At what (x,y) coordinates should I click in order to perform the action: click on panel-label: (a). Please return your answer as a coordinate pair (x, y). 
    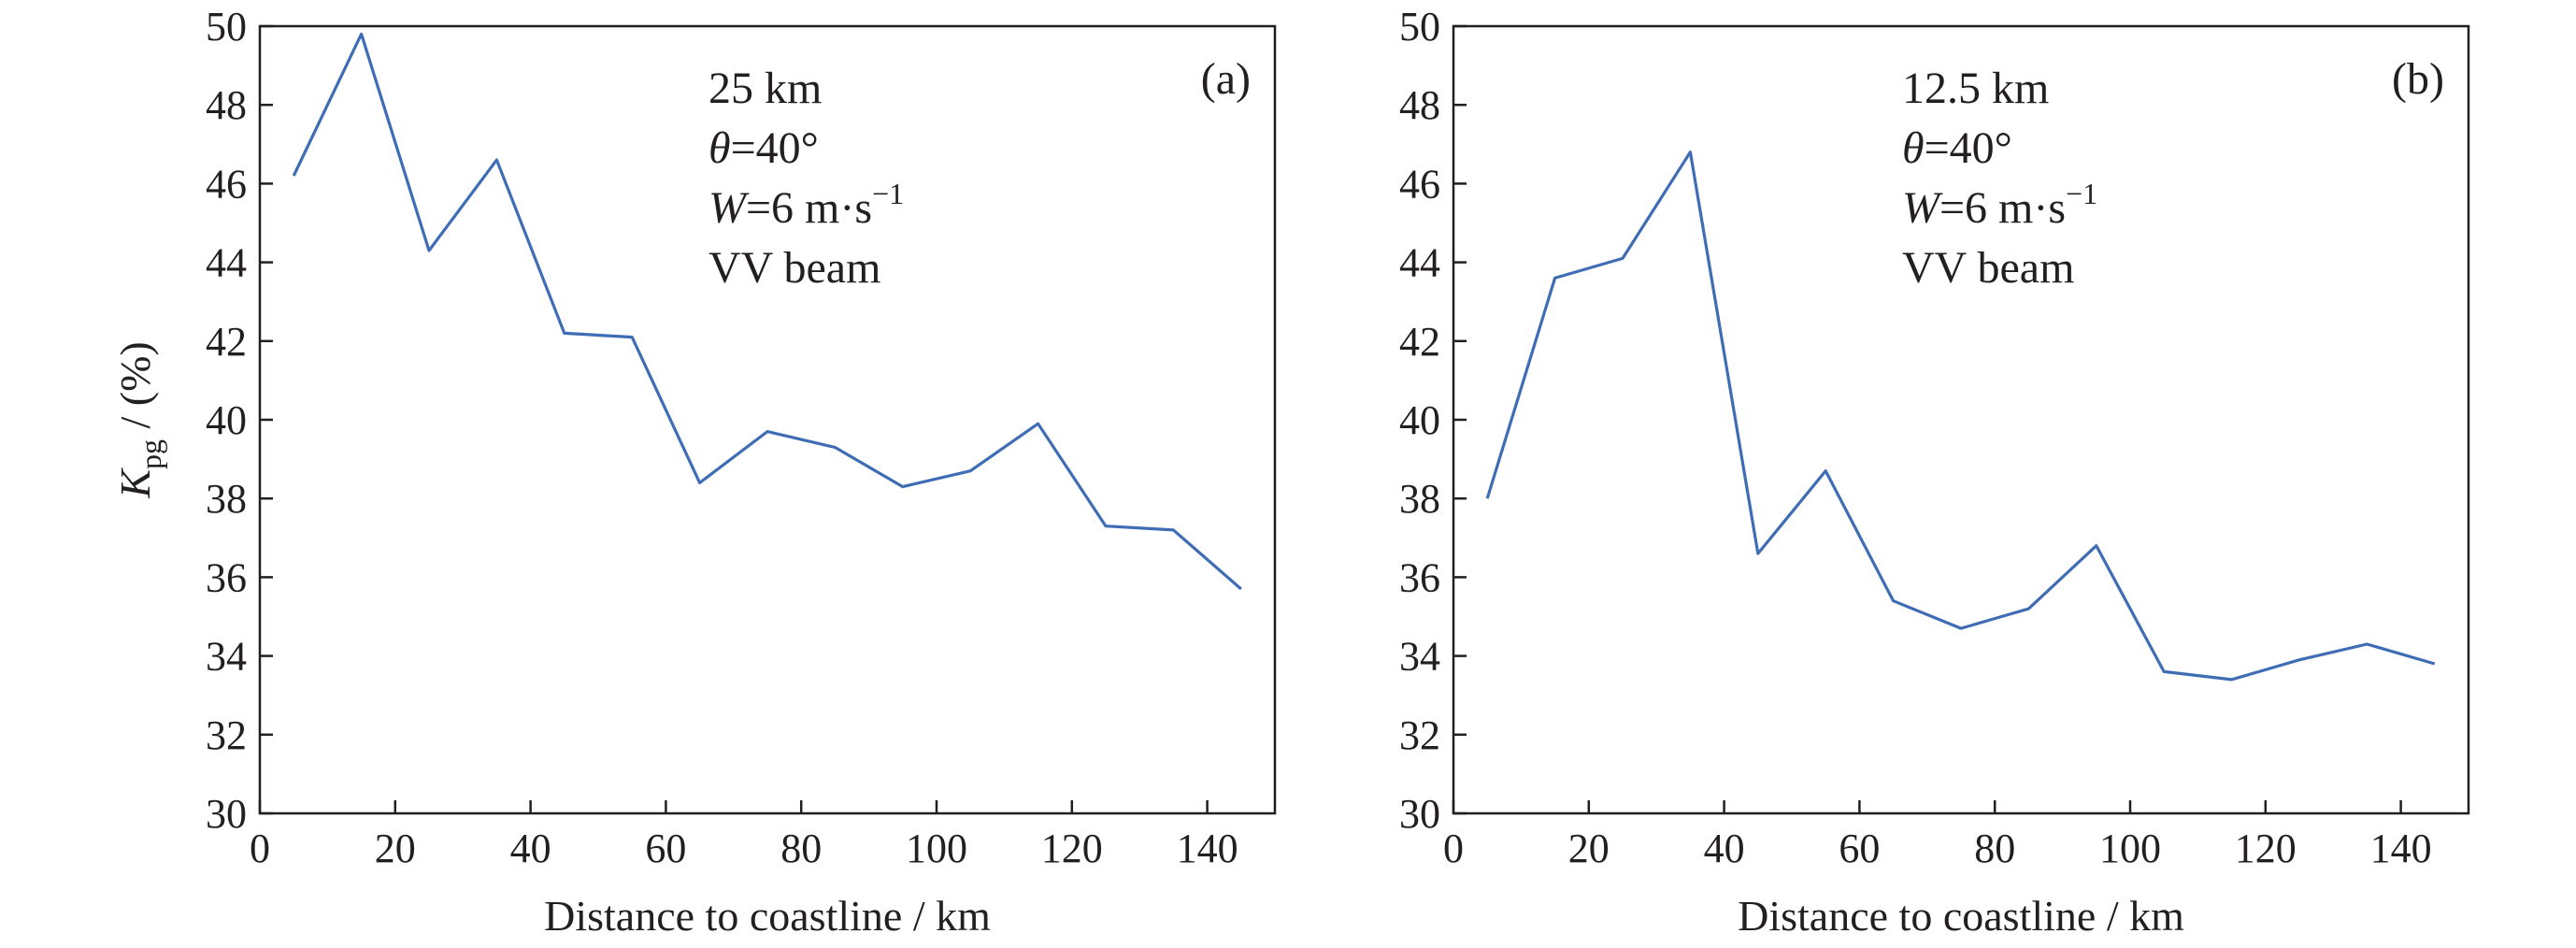
    Looking at the image, I should click on (1226, 79).